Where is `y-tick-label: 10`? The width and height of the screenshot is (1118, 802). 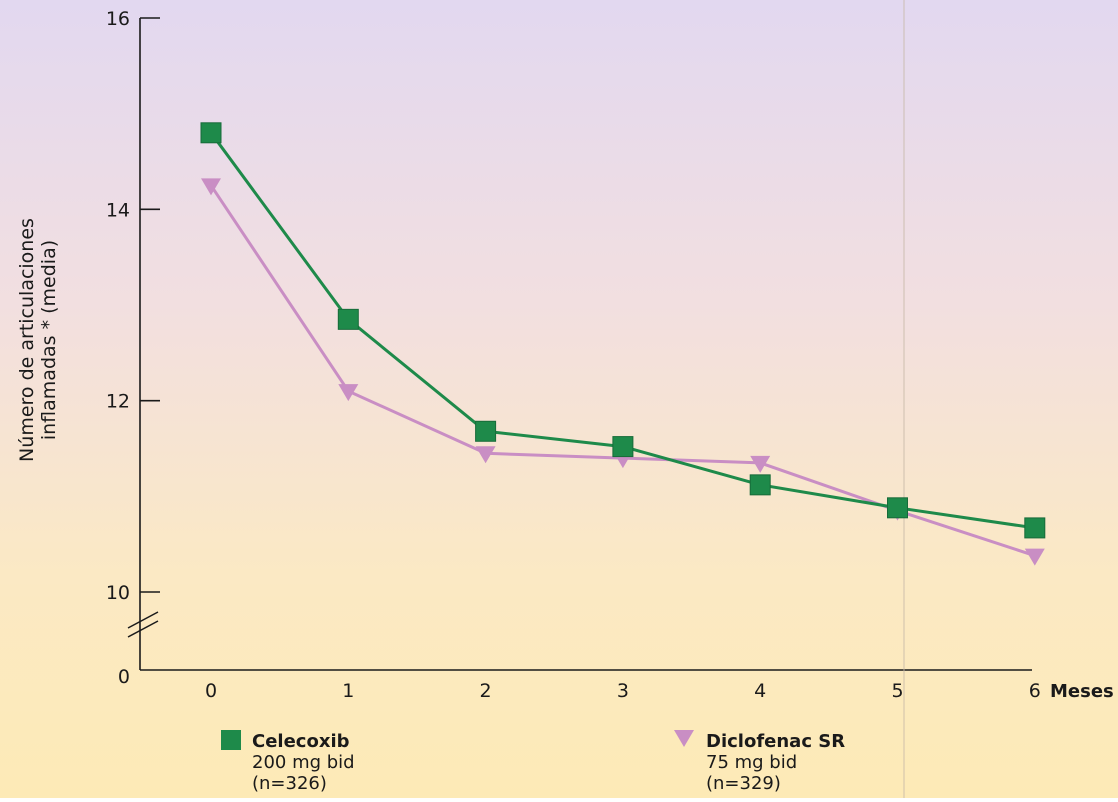
y-tick-label: 10 is located at coordinates (118, 593).